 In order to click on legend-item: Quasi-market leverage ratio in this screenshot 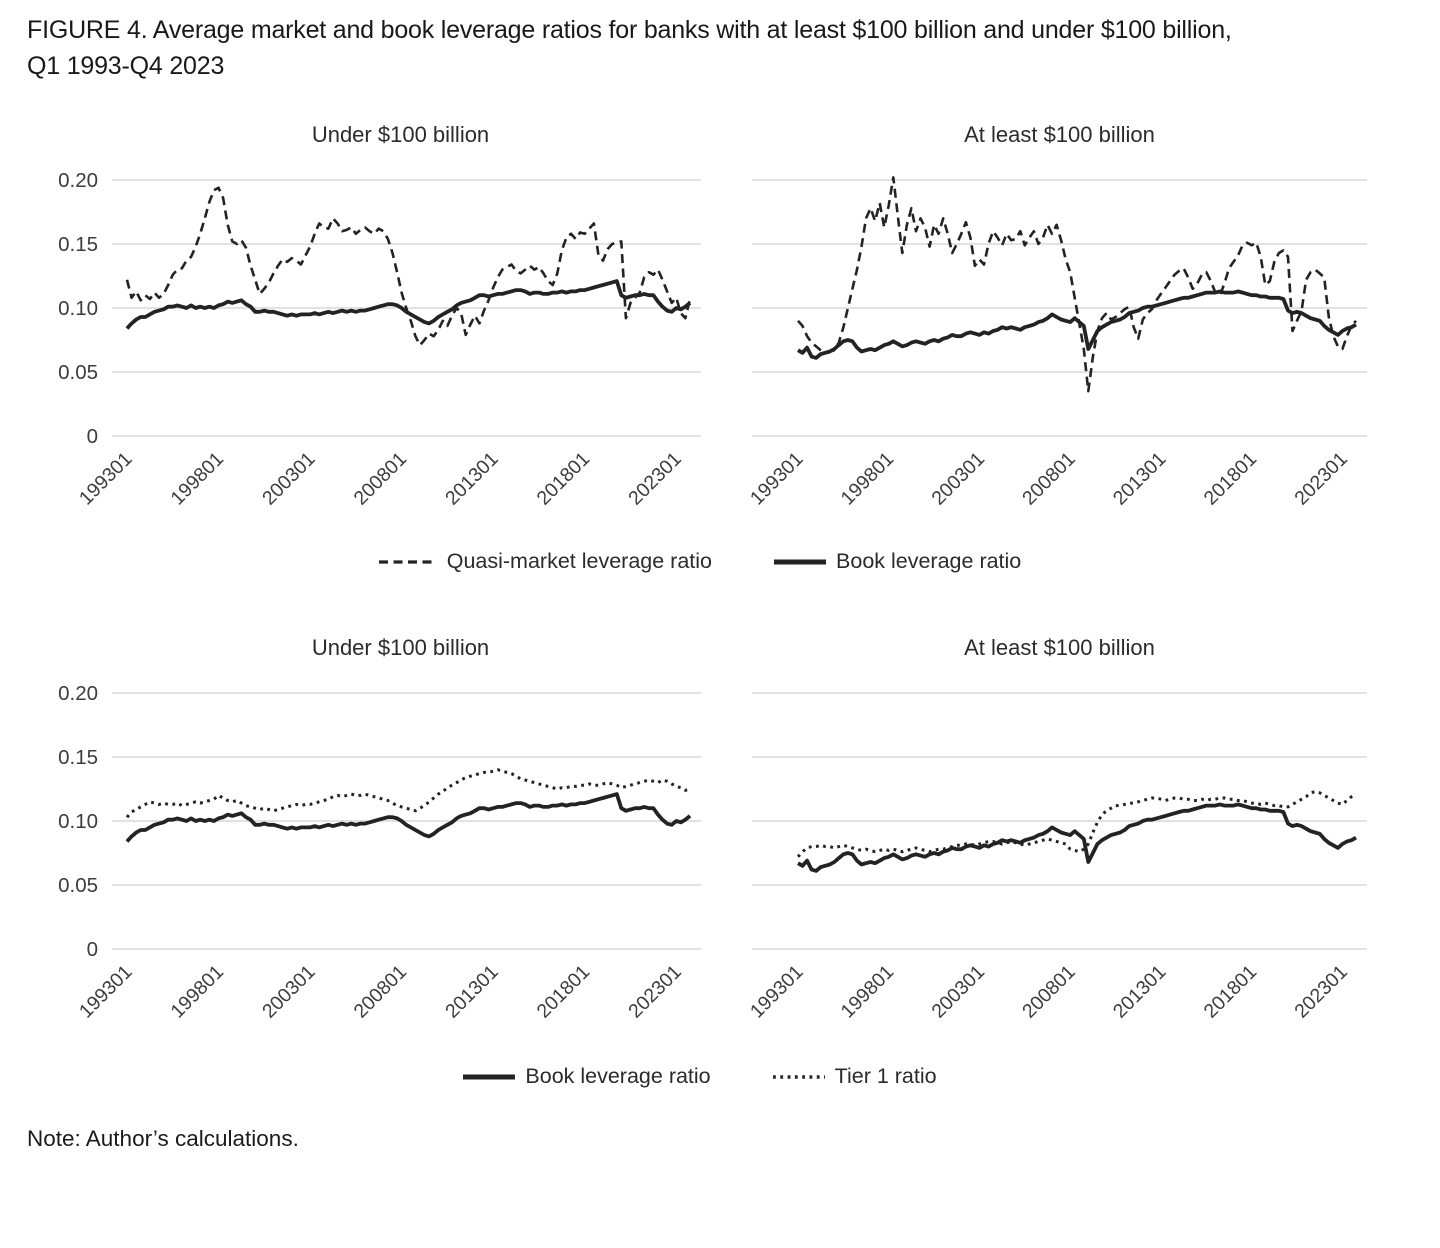, I will do `click(545, 561)`.